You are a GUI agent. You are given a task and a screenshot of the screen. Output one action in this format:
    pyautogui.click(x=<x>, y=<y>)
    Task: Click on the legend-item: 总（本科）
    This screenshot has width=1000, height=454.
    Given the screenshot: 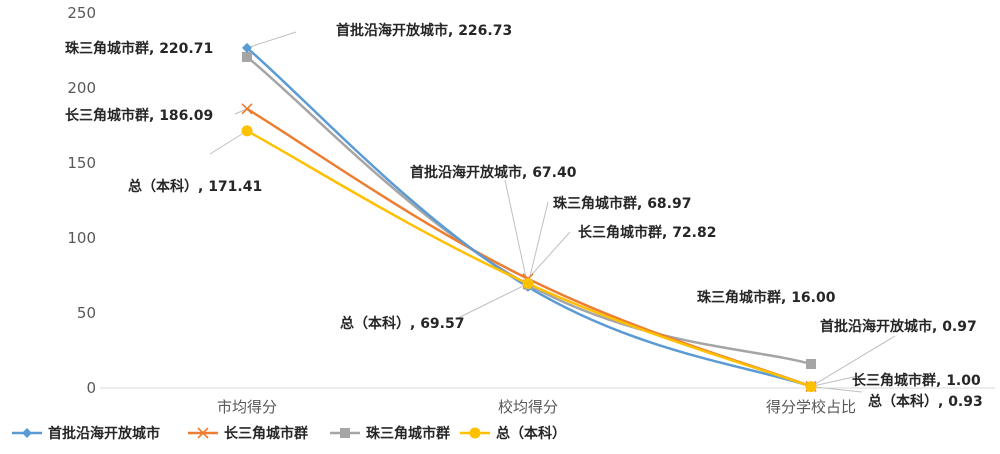 What is the action you would take?
    pyautogui.click(x=513, y=433)
    